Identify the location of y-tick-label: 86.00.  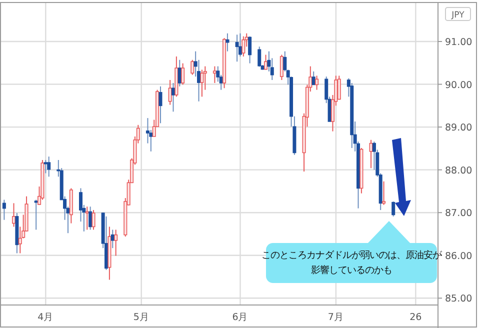
(458, 256).